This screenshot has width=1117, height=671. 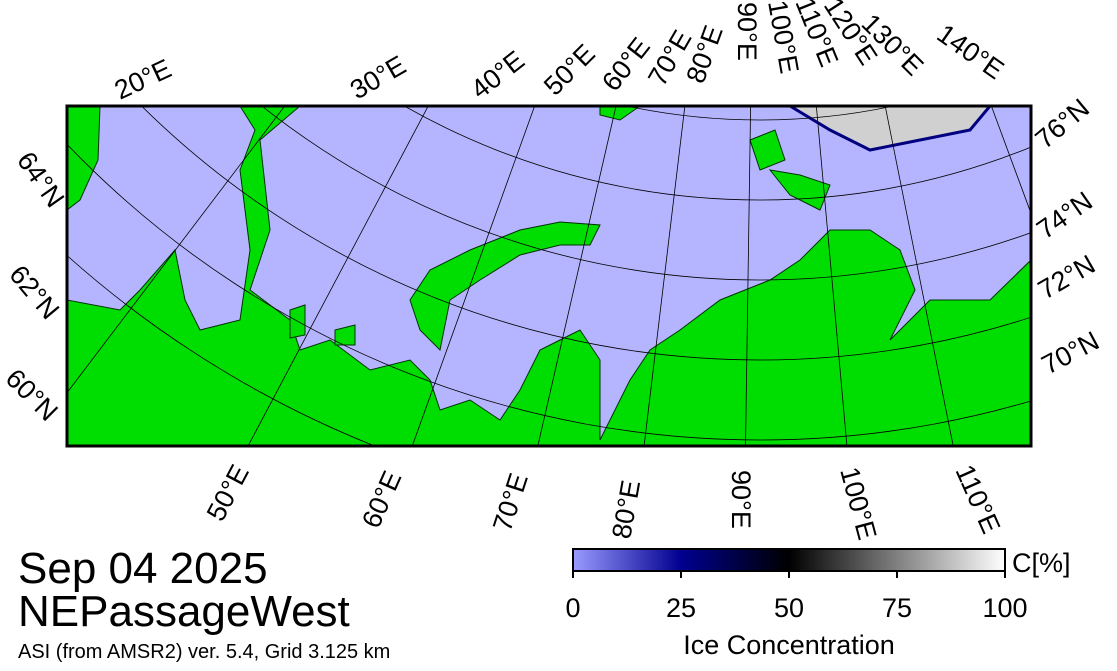 What do you see at coordinates (34, 292) in the screenshot?
I see `graticule-label: 62°N` at bounding box center [34, 292].